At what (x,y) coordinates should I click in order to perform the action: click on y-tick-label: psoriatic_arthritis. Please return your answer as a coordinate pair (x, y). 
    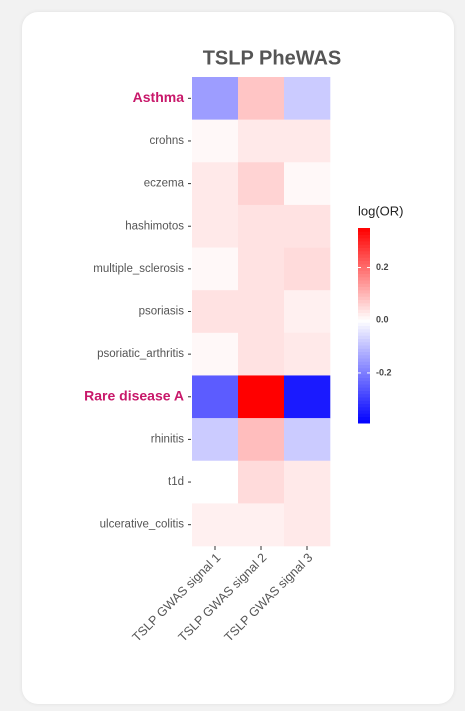
    Looking at the image, I should click on (140, 354).